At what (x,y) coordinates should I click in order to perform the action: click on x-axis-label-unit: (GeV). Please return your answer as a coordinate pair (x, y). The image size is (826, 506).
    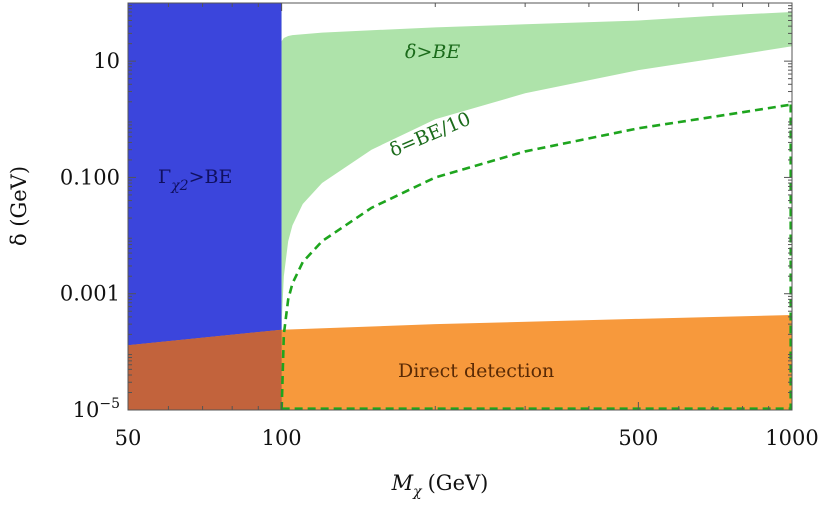
    Looking at the image, I should click on (458, 483).